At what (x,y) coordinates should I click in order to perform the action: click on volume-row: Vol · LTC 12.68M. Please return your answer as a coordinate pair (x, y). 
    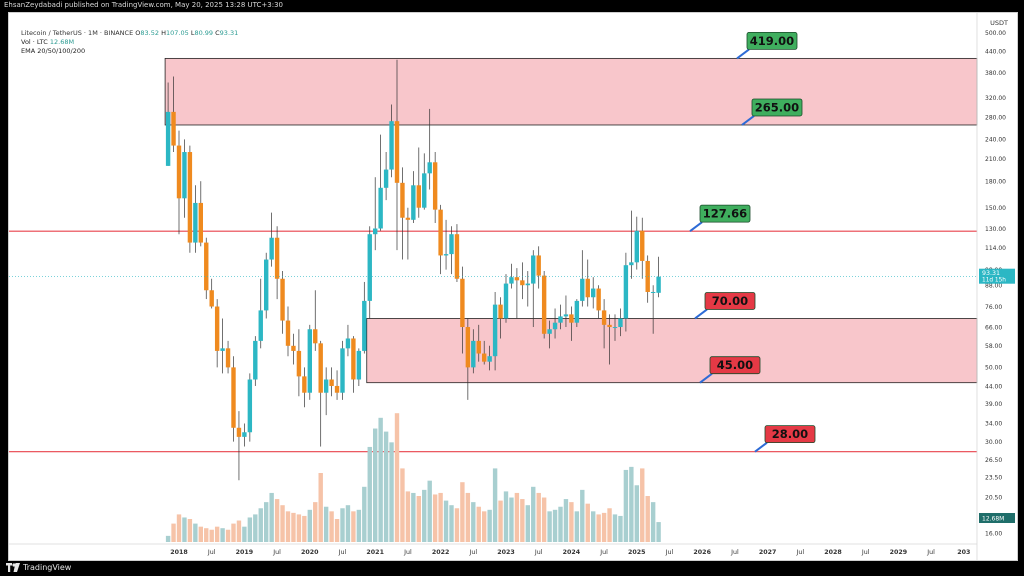
    Looking at the image, I should click on (129, 42).